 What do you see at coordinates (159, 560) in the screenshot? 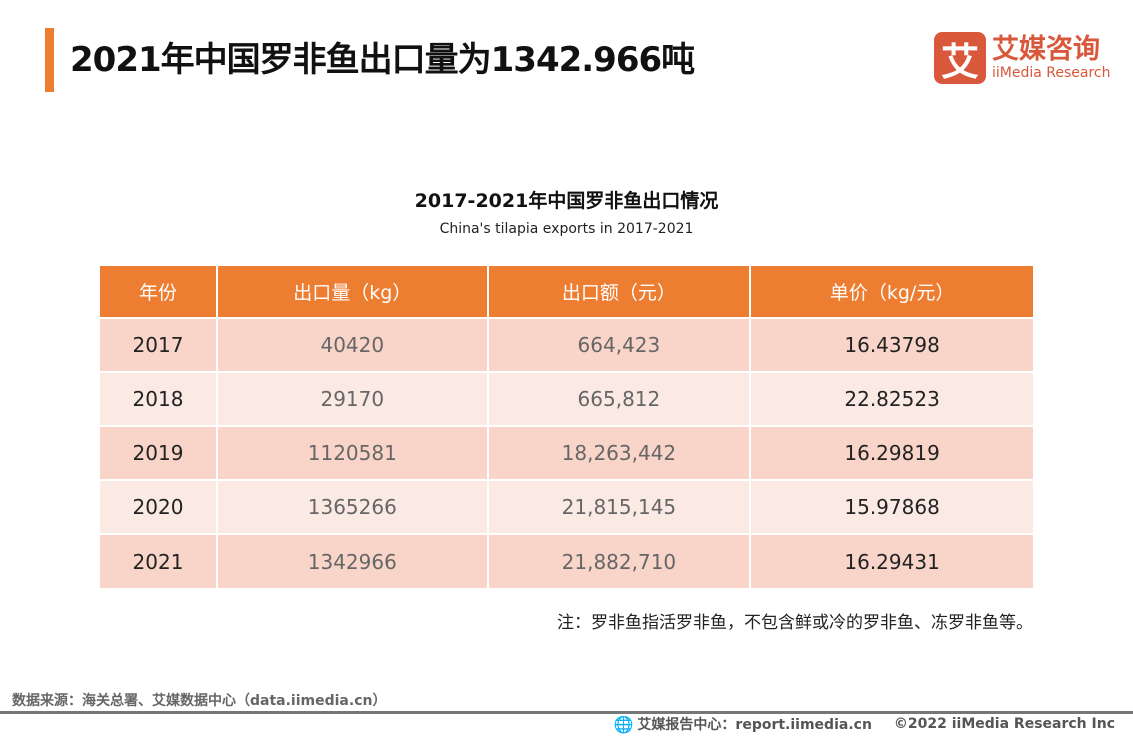
I see `table-cell: 2021` at bounding box center [159, 560].